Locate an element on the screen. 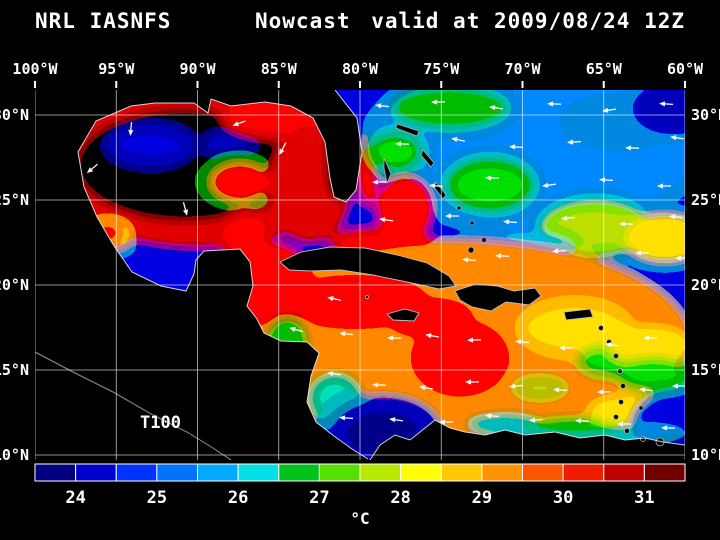 This screenshot has width=720, height=540. colorbar-tick: 31 is located at coordinates (644, 498).